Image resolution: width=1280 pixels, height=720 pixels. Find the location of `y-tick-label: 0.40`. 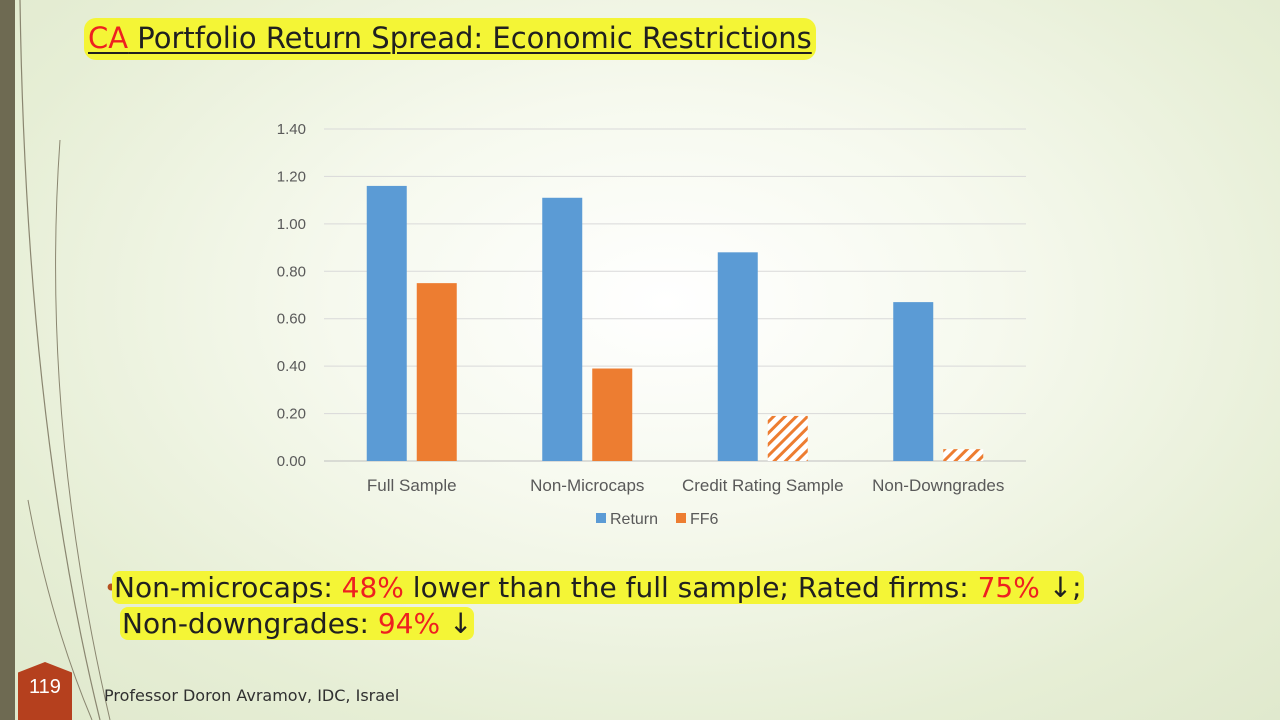

y-tick-label: 0.40 is located at coordinates (291, 366).